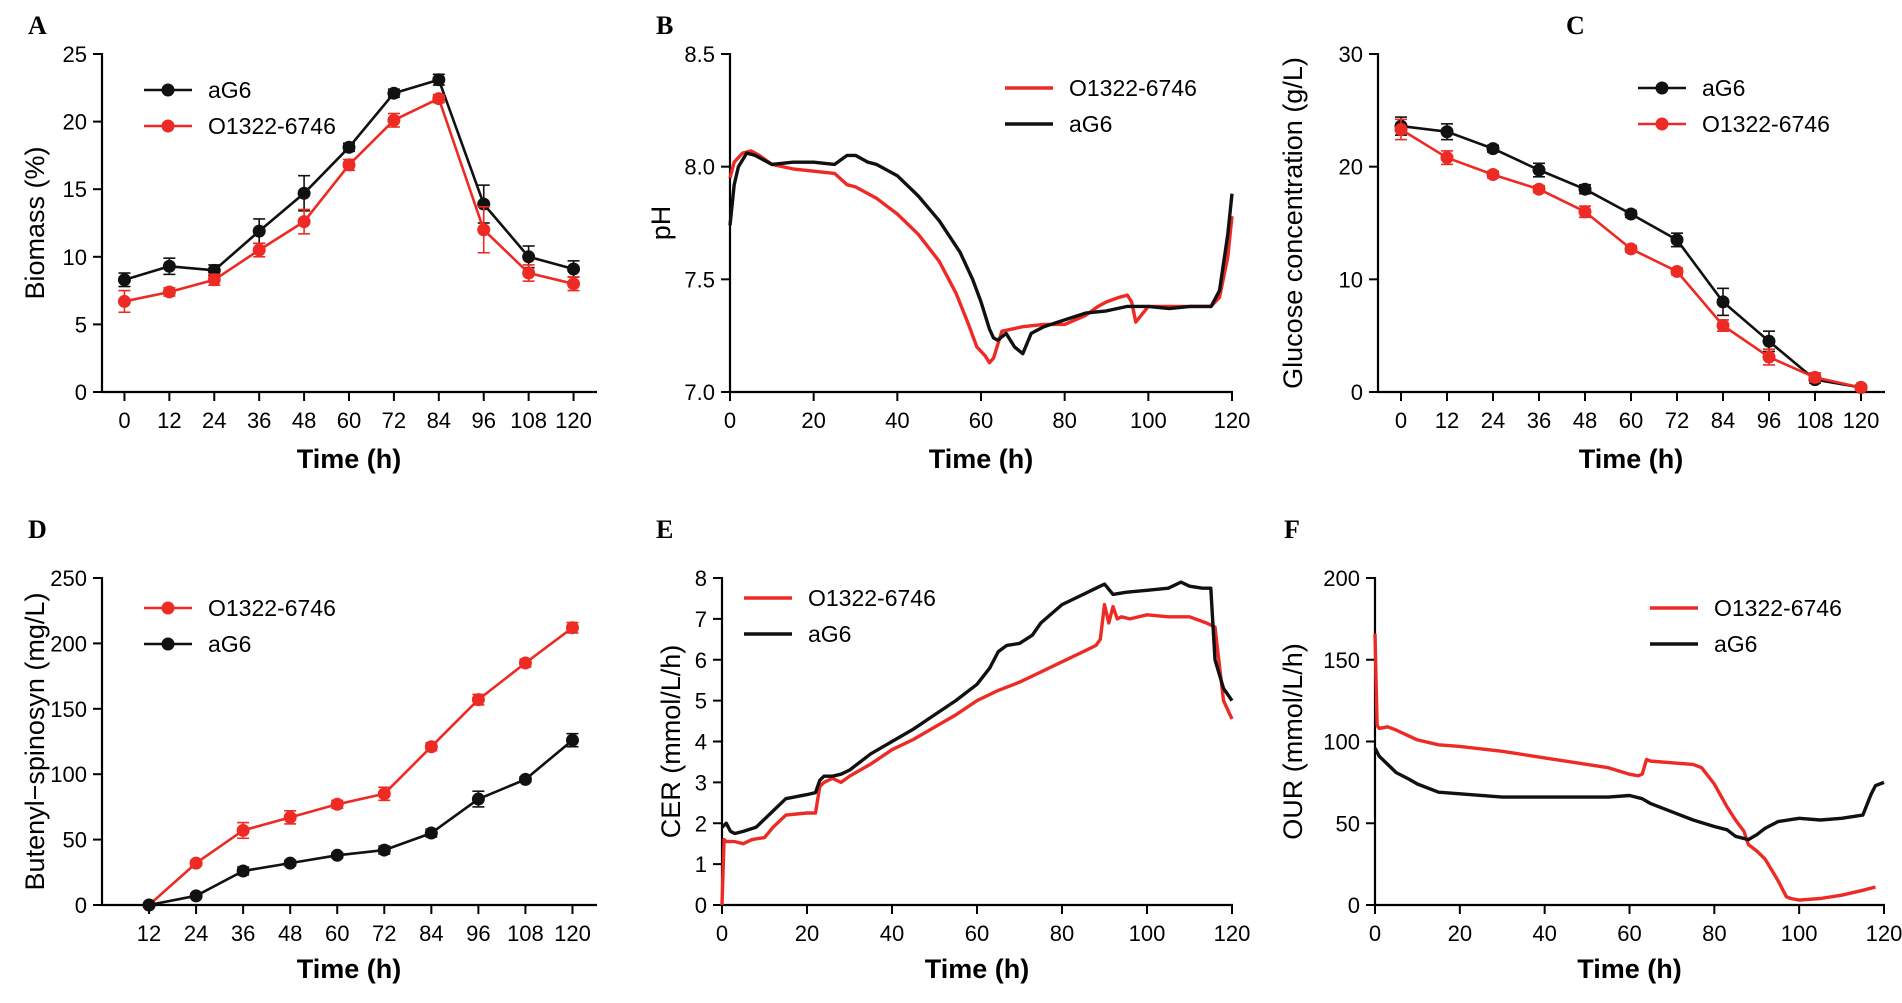 This screenshot has height=1003, width=1902. Describe the element at coordinates (671, 742) in the screenshot. I see `y-axis-label: CER (mmol/L/h)` at that location.